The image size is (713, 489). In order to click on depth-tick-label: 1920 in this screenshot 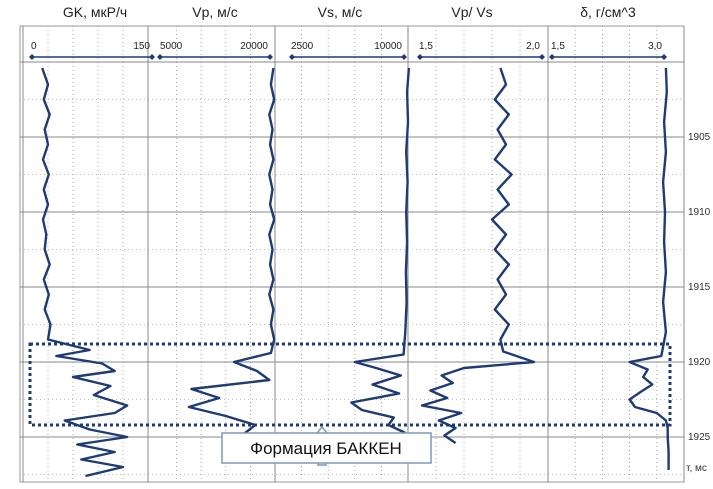, I will do `click(699, 362)`.